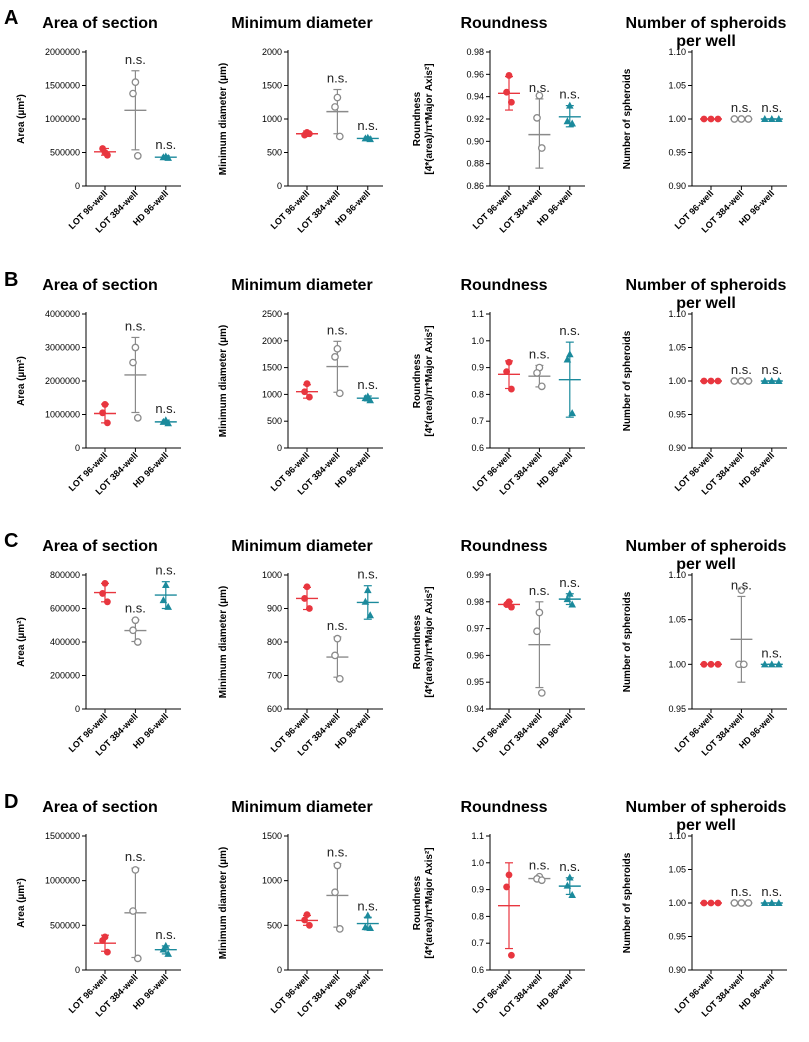 Image resolution: width=809 pixels, height=1042 pixels. Describe the element at coordinates (429, 641) in the screenshot. I see `y-axis-label-line: [4*(area)/π*Major Axis²]` at that location.